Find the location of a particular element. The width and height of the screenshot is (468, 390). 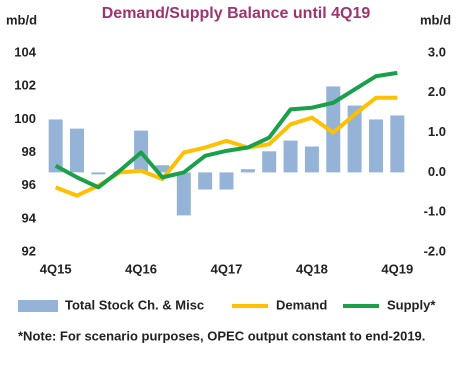

legend-swatch is located at coordinates (38, 306).